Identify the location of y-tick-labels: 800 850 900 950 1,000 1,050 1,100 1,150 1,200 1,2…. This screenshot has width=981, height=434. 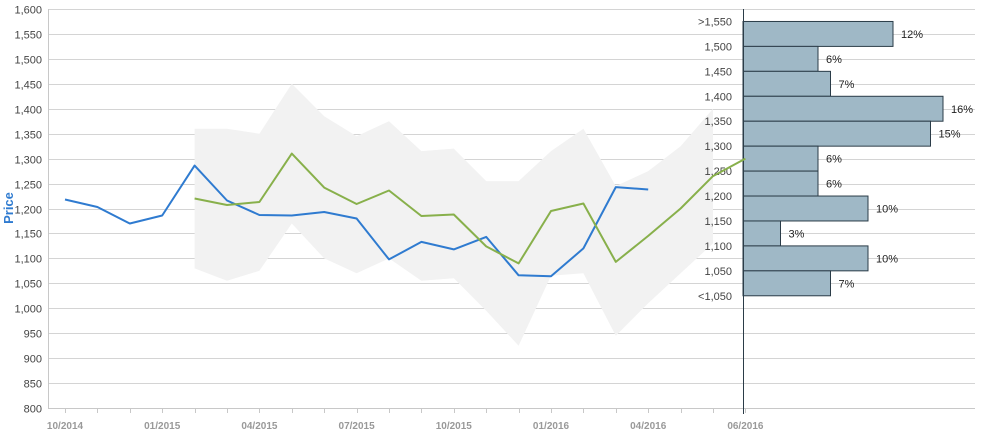
(28, 210).